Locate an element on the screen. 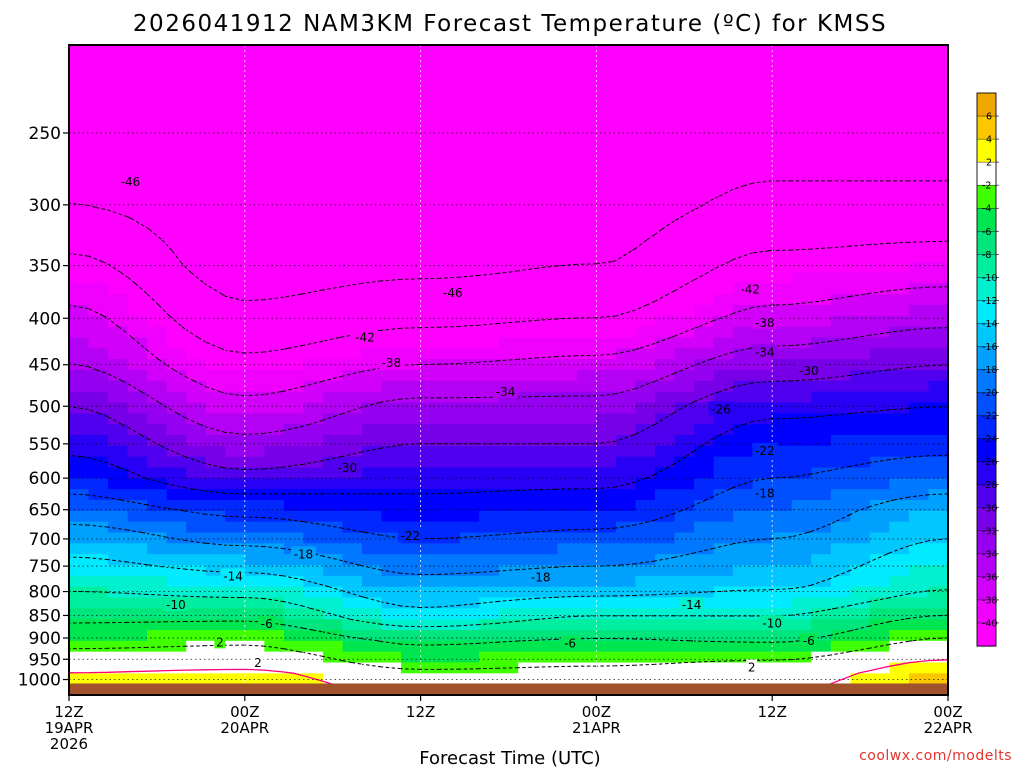 The width and height of the screenshot is (1024, 768). contour-label-bg is located at coordinates (410, 535).